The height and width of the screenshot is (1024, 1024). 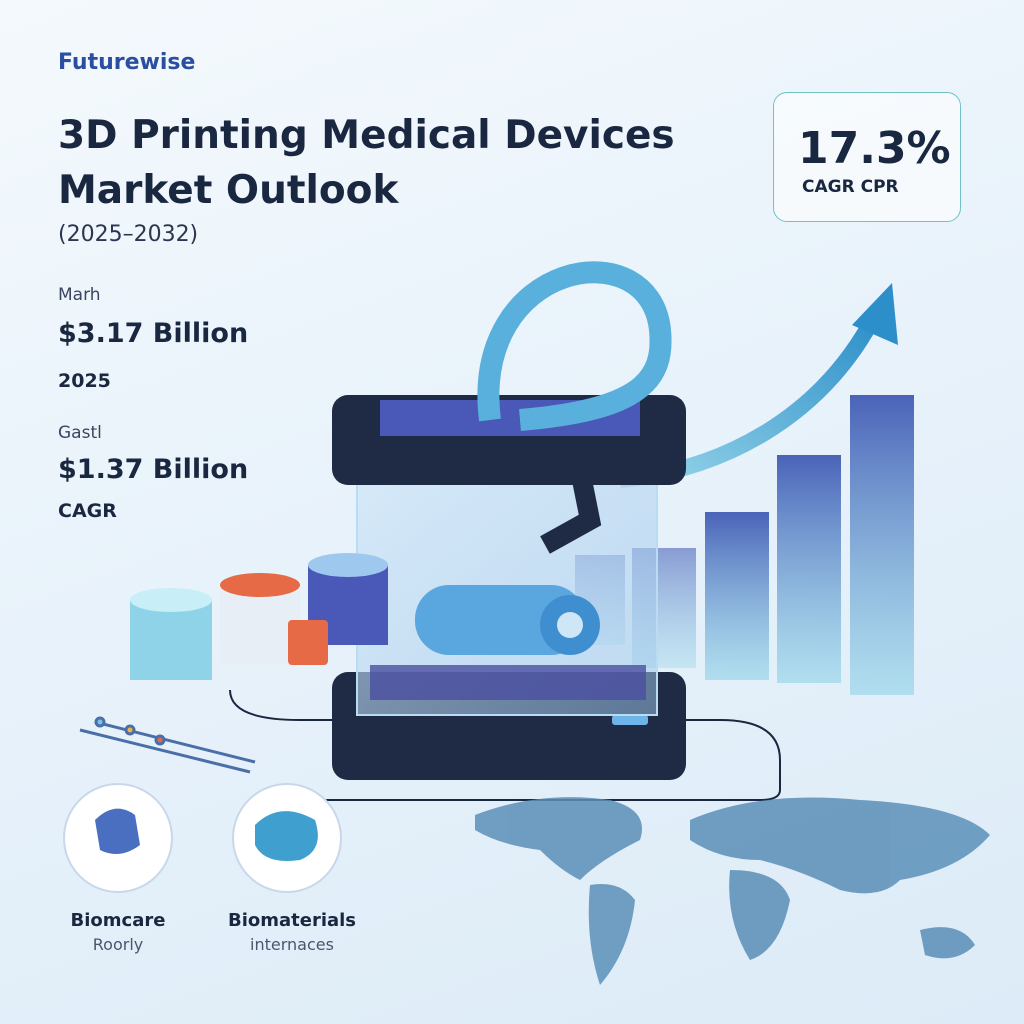 I want to click on stat-value: $3.17 Billion, so click(x=153, y=333).